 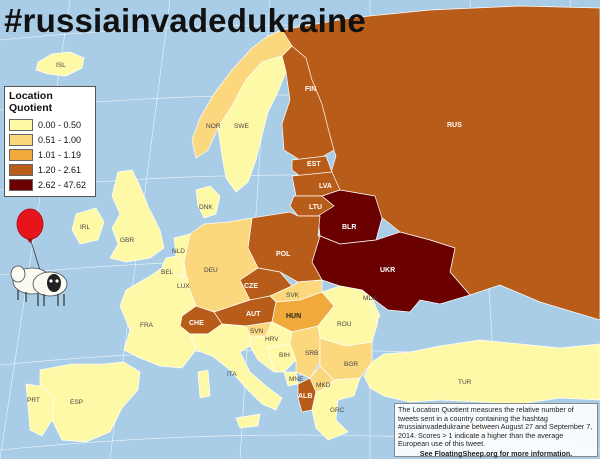 I want to click on country-prt, so click(x=40, y=410).